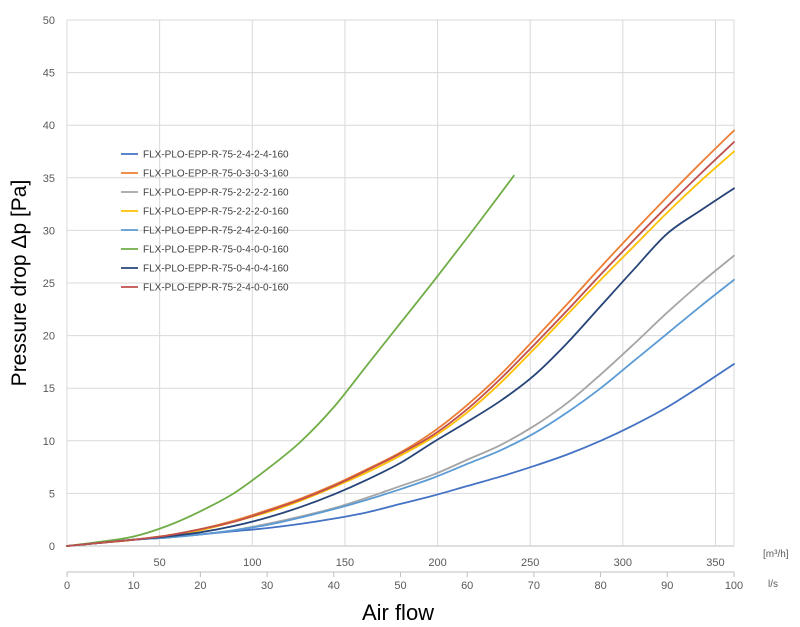  What do you see at coordinates (49, 74) in the screenshot?
I see `y-tick-label: 45` at bounding box center [49, 74].